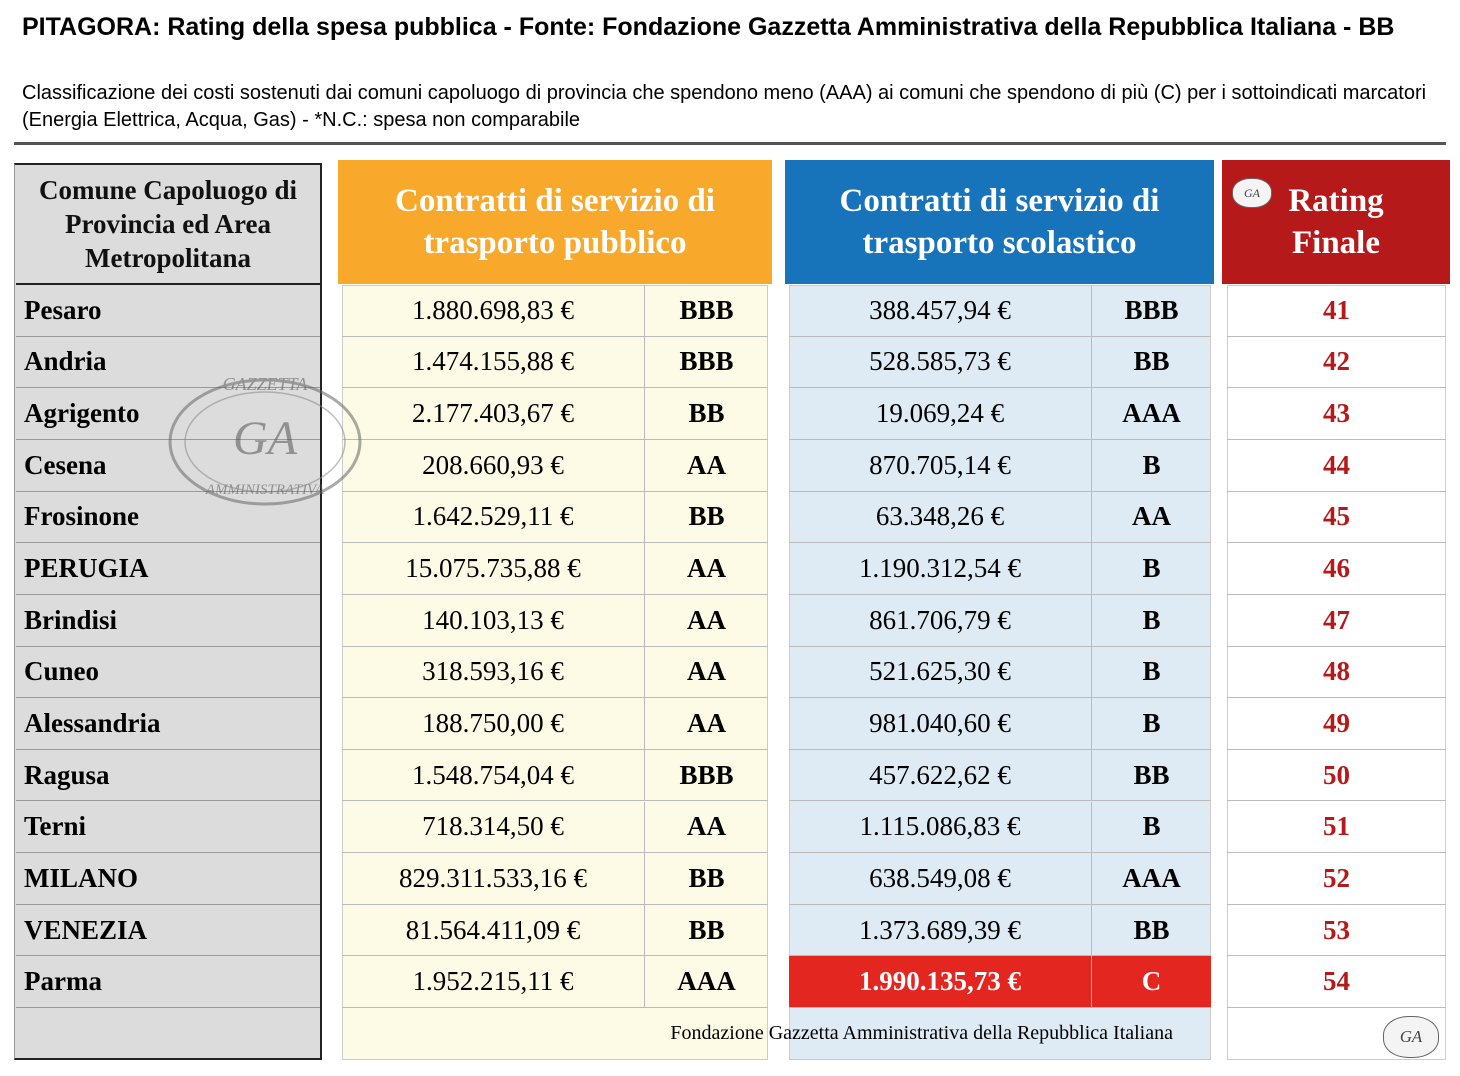 The width and height of the screenshot is (1460, 1076). I want to click on city: Pesaro, so click(168, 311).